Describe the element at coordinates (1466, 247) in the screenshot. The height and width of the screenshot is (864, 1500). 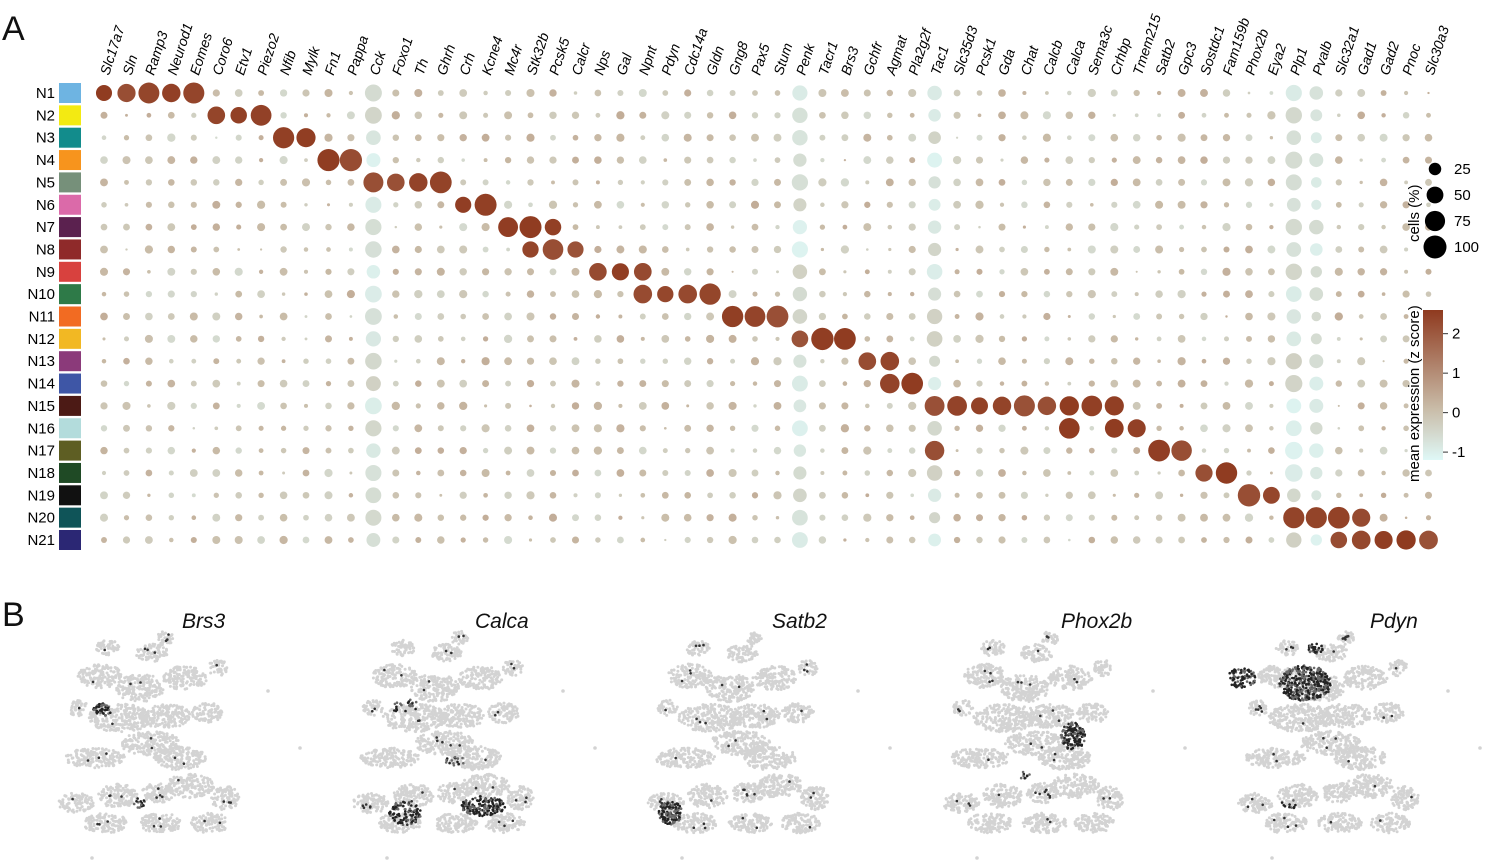
I see `size-legend-label: 100` at that location.